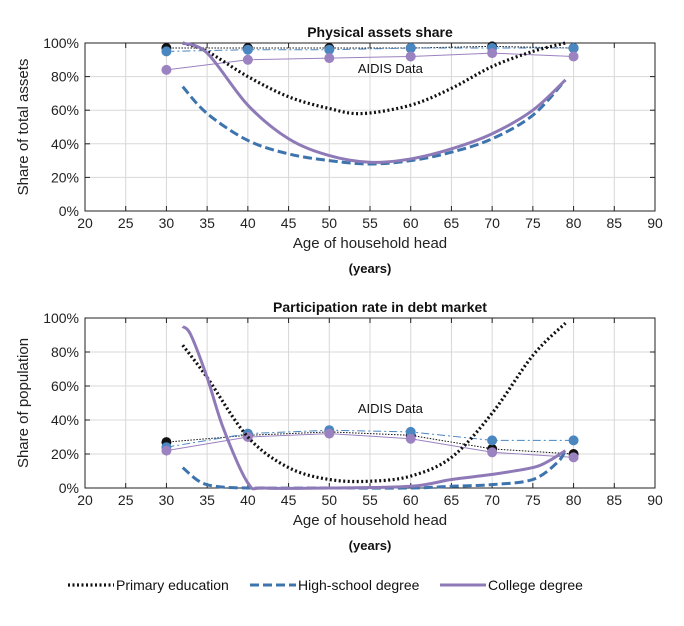 This screenshot has width=684, height=626. What do you see at coordinates (380, 32) in the screenshot?
I see `chart-title: Physical assets share` at bounding box center [380, 32].